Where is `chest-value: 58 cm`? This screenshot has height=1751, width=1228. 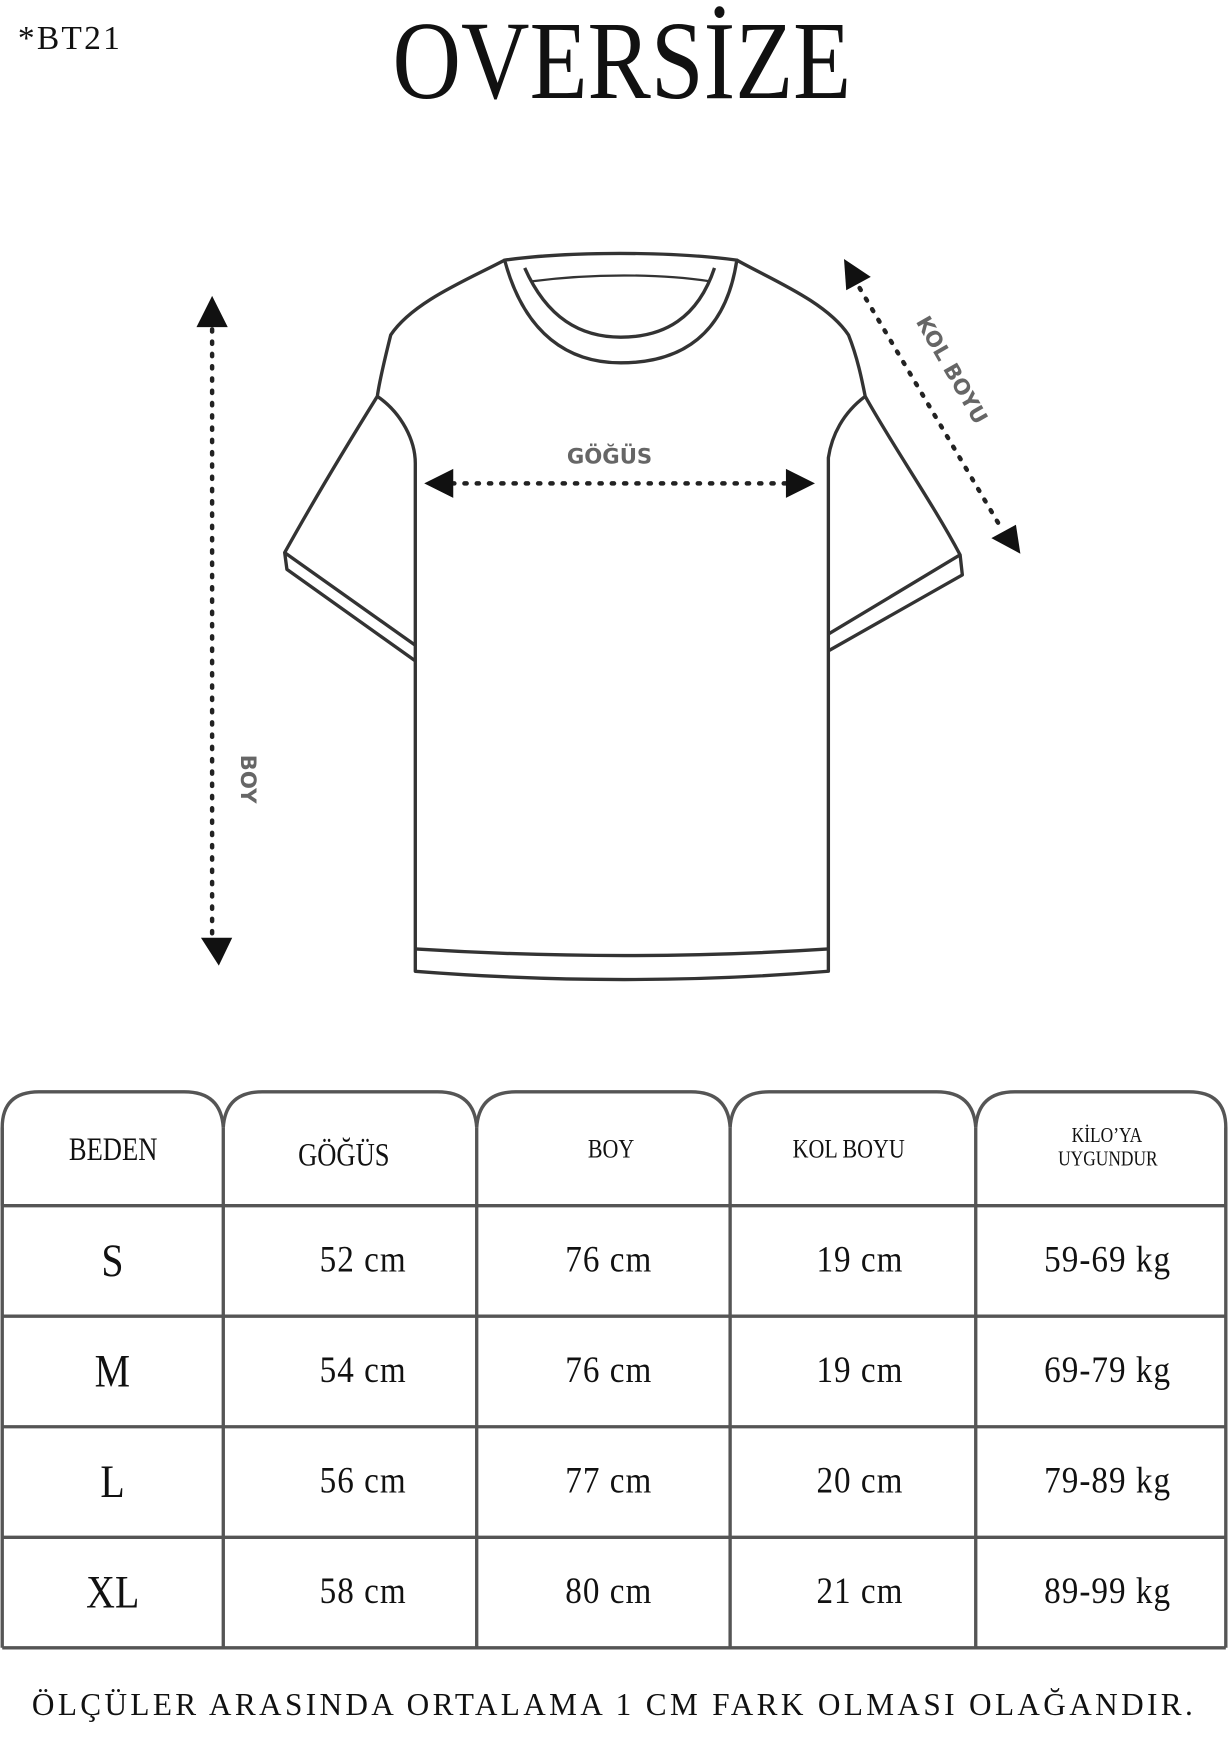
chest-value: 58 cm is located at coordinates (363, 1592).